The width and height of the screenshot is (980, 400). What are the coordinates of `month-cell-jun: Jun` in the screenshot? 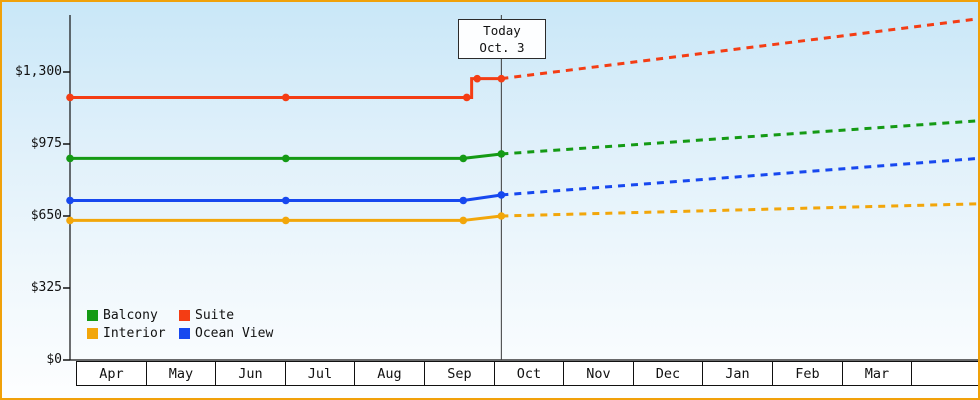 It's located at (250, 373).